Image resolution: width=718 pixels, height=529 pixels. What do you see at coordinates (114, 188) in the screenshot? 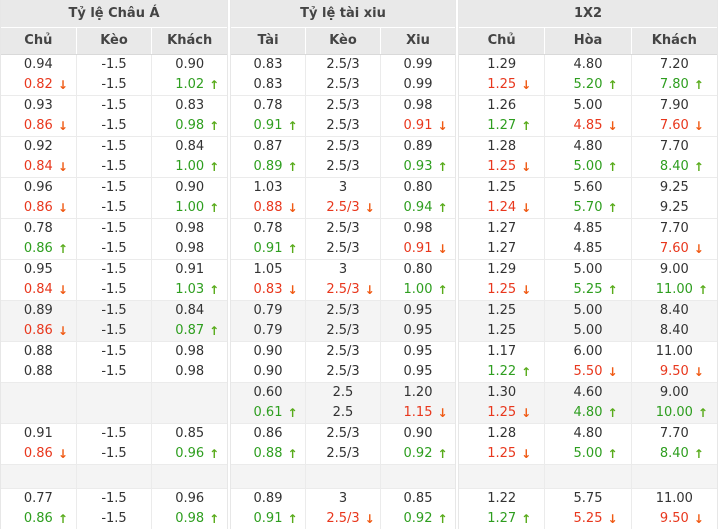
I see `odds-line: 0.96 -1.5 0.90` at bounding box center [114, 188].